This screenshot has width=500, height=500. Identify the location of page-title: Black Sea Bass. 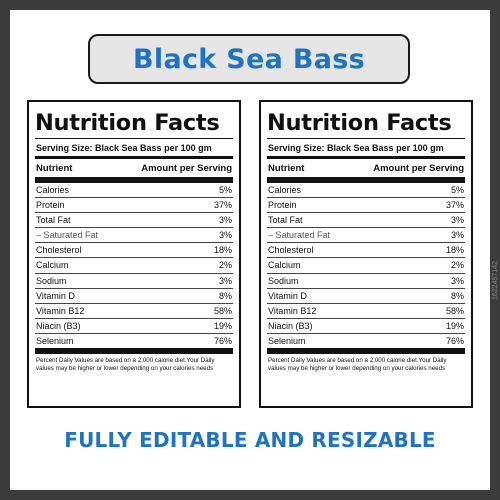
(249, 59).